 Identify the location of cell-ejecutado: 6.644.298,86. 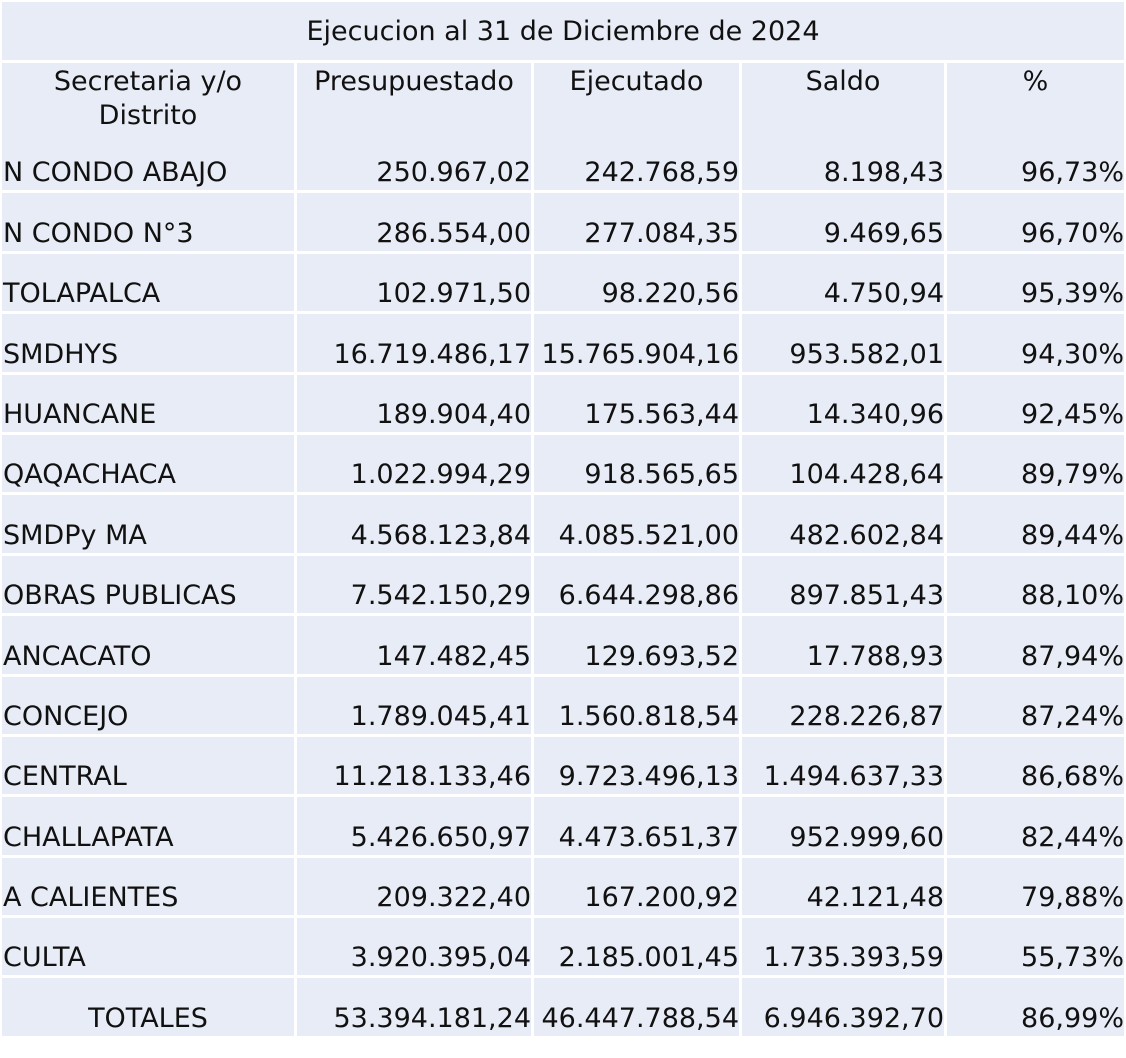
(638, 586).